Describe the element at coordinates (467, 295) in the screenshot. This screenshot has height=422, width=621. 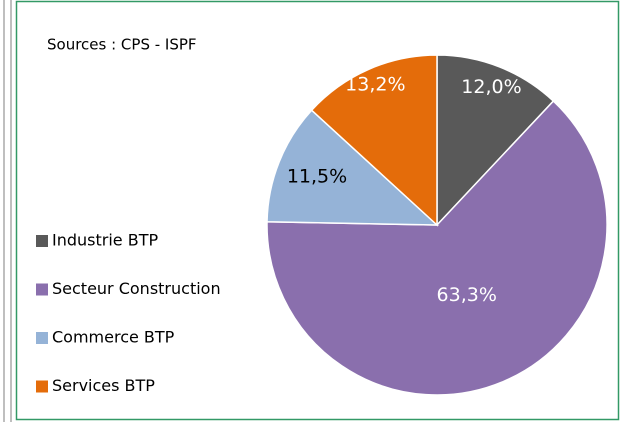
I see `data-label: 63,3%` at that location.